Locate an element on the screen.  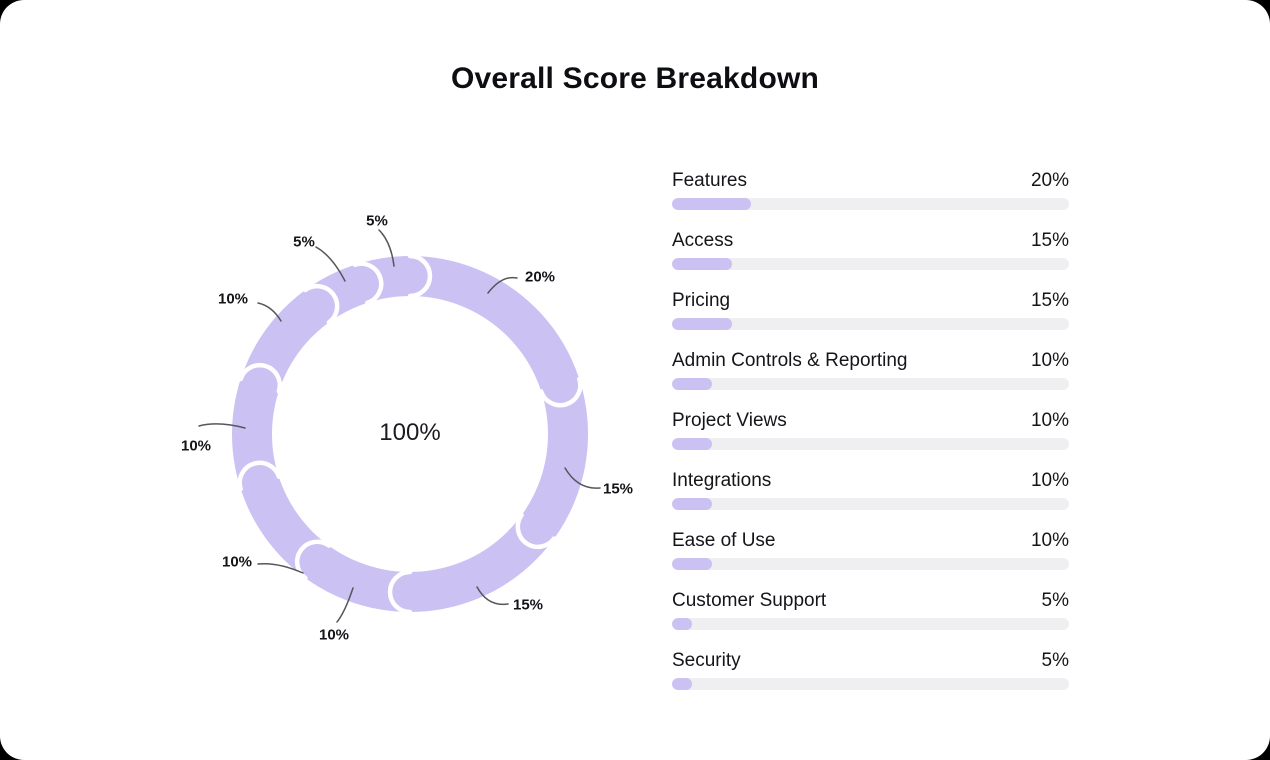
donut-slice-label-ease-of-use: 10% is located at coordinates (233, 299).